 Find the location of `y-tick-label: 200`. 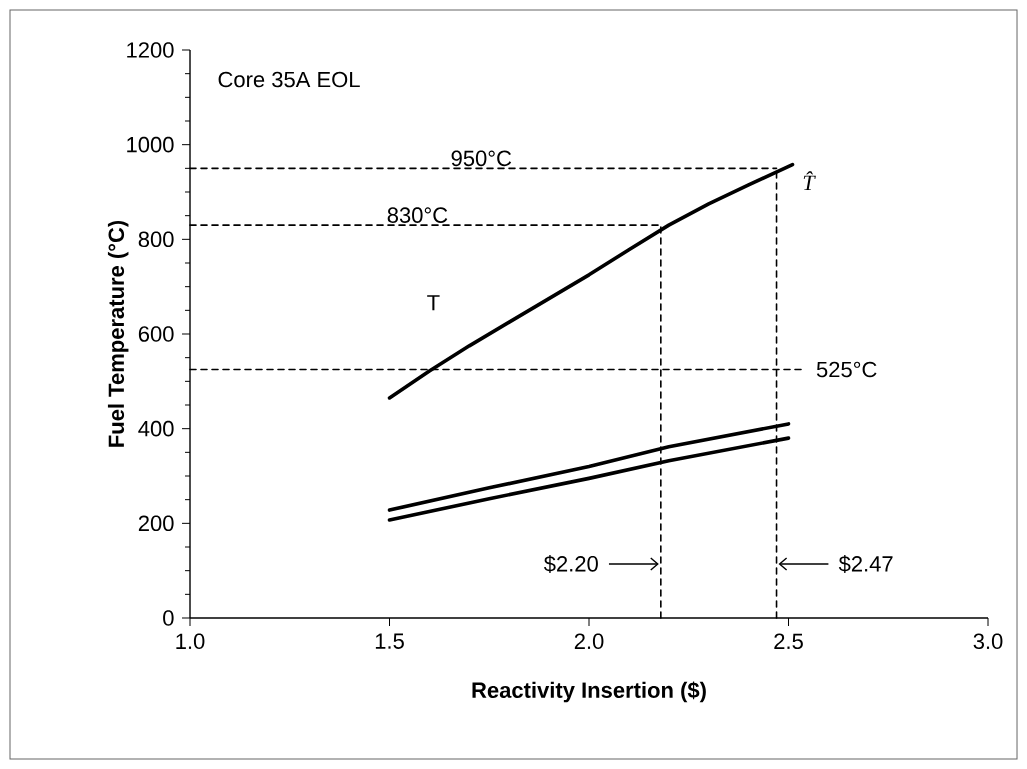

y-tick-label: 200 is located at coordinates (156, 523).